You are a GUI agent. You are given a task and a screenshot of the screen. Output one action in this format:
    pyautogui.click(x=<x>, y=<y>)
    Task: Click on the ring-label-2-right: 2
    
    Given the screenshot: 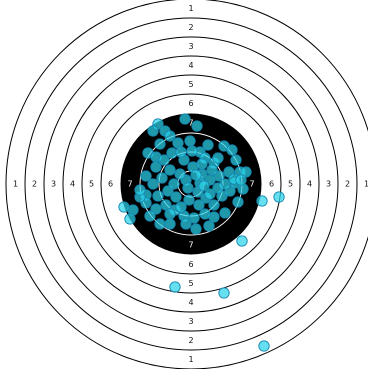 What is the action you would take?
    pyautogui.click(x=347, y=184)
    